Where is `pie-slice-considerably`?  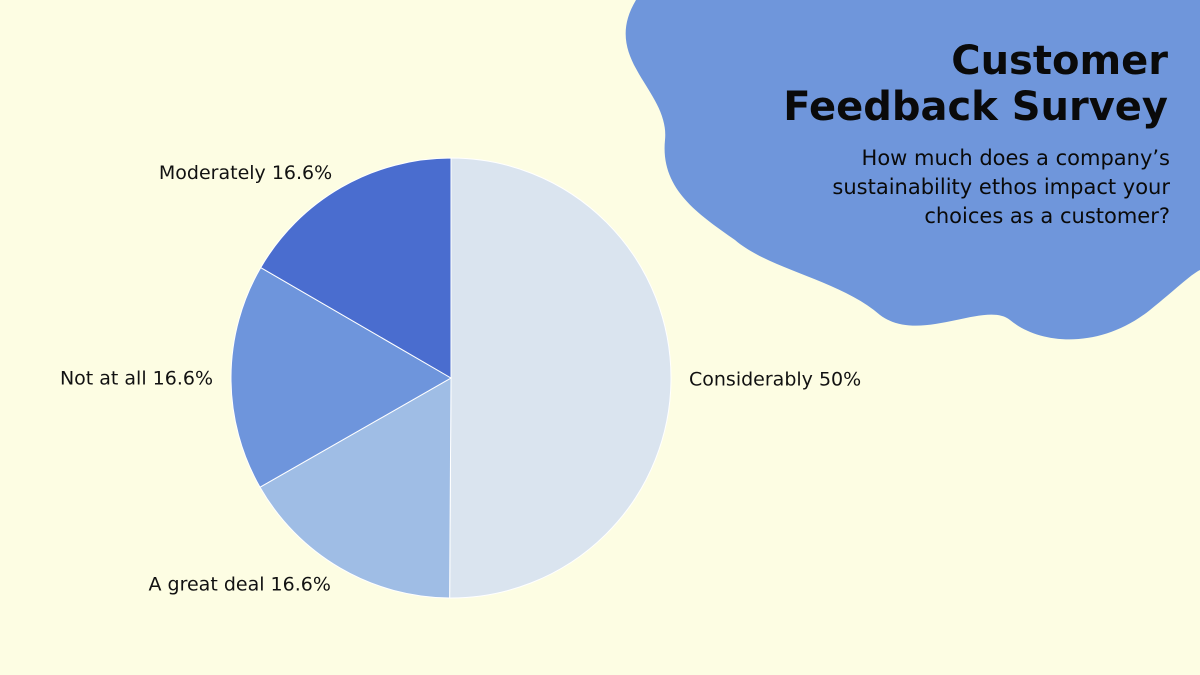
pie-slice-considerably is located at coordinates (560, 378).